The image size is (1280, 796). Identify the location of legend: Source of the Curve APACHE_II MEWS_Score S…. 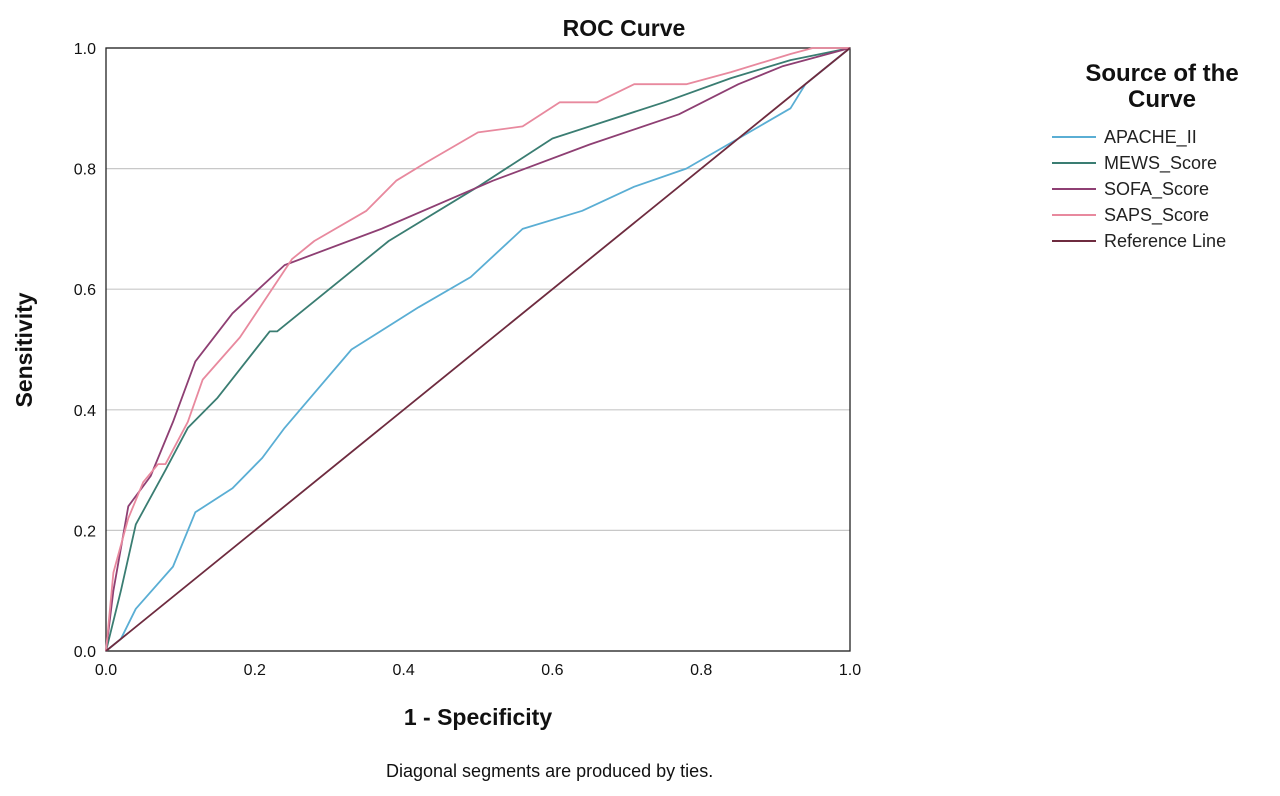
(1145, 155).